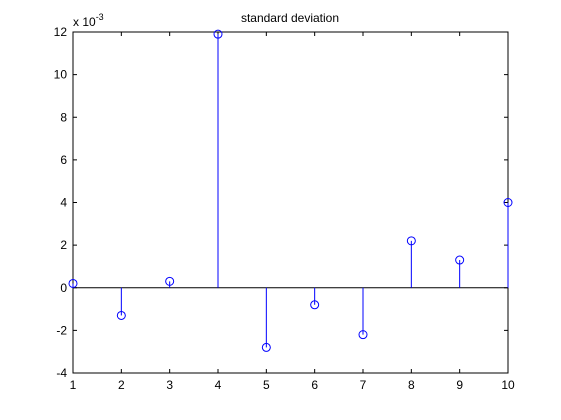 This screenshot has height=420, width=561. I want to click on y-tick-label: 12, so click(61, 32).